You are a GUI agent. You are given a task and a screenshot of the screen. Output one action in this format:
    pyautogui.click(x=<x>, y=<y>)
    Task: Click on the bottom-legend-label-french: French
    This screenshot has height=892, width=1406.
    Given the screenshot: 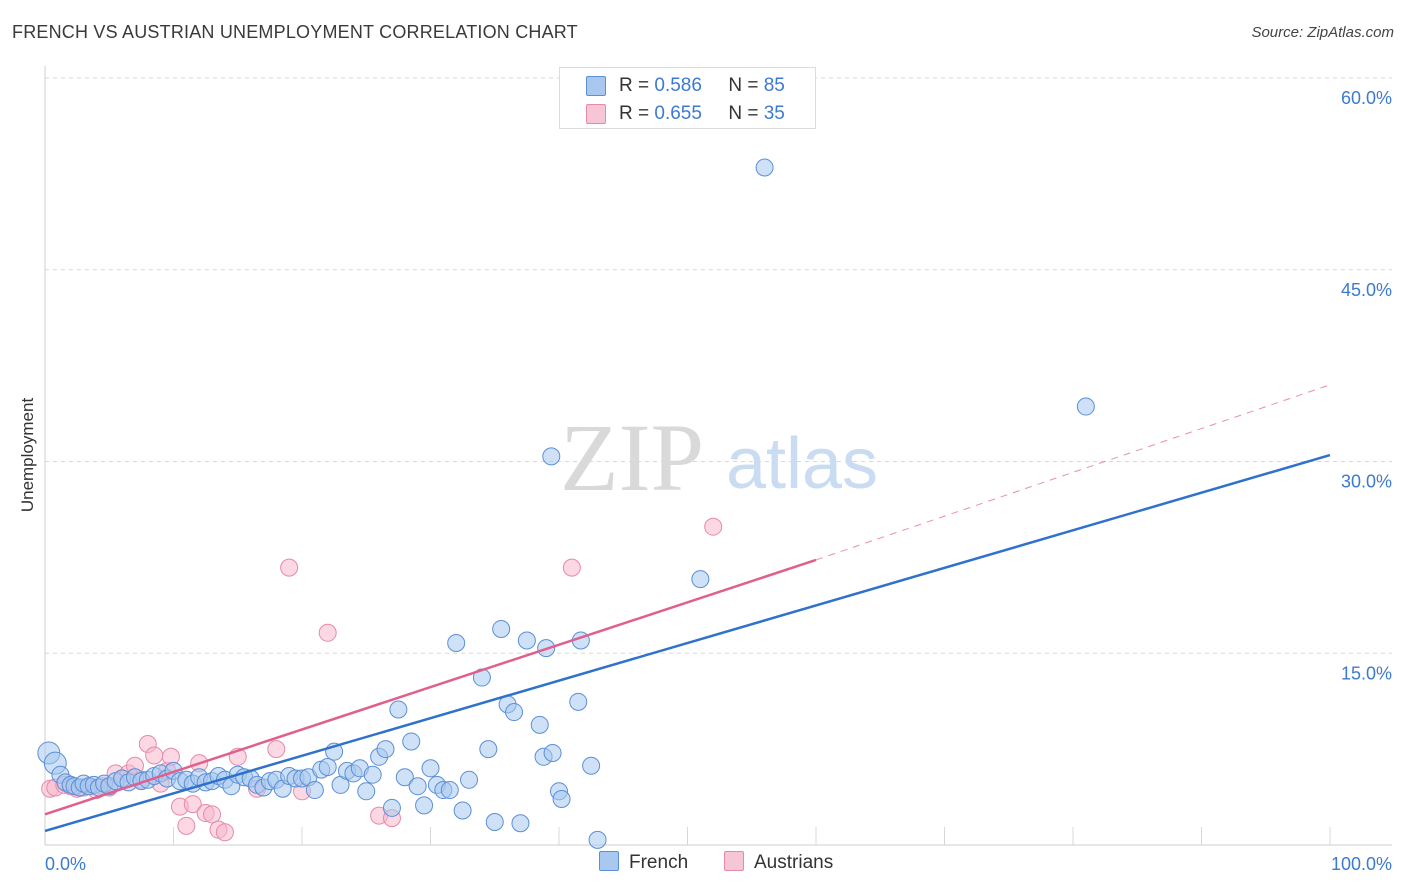 What is the action you would take?
    pyautogui.click(x=659, y=862)
    